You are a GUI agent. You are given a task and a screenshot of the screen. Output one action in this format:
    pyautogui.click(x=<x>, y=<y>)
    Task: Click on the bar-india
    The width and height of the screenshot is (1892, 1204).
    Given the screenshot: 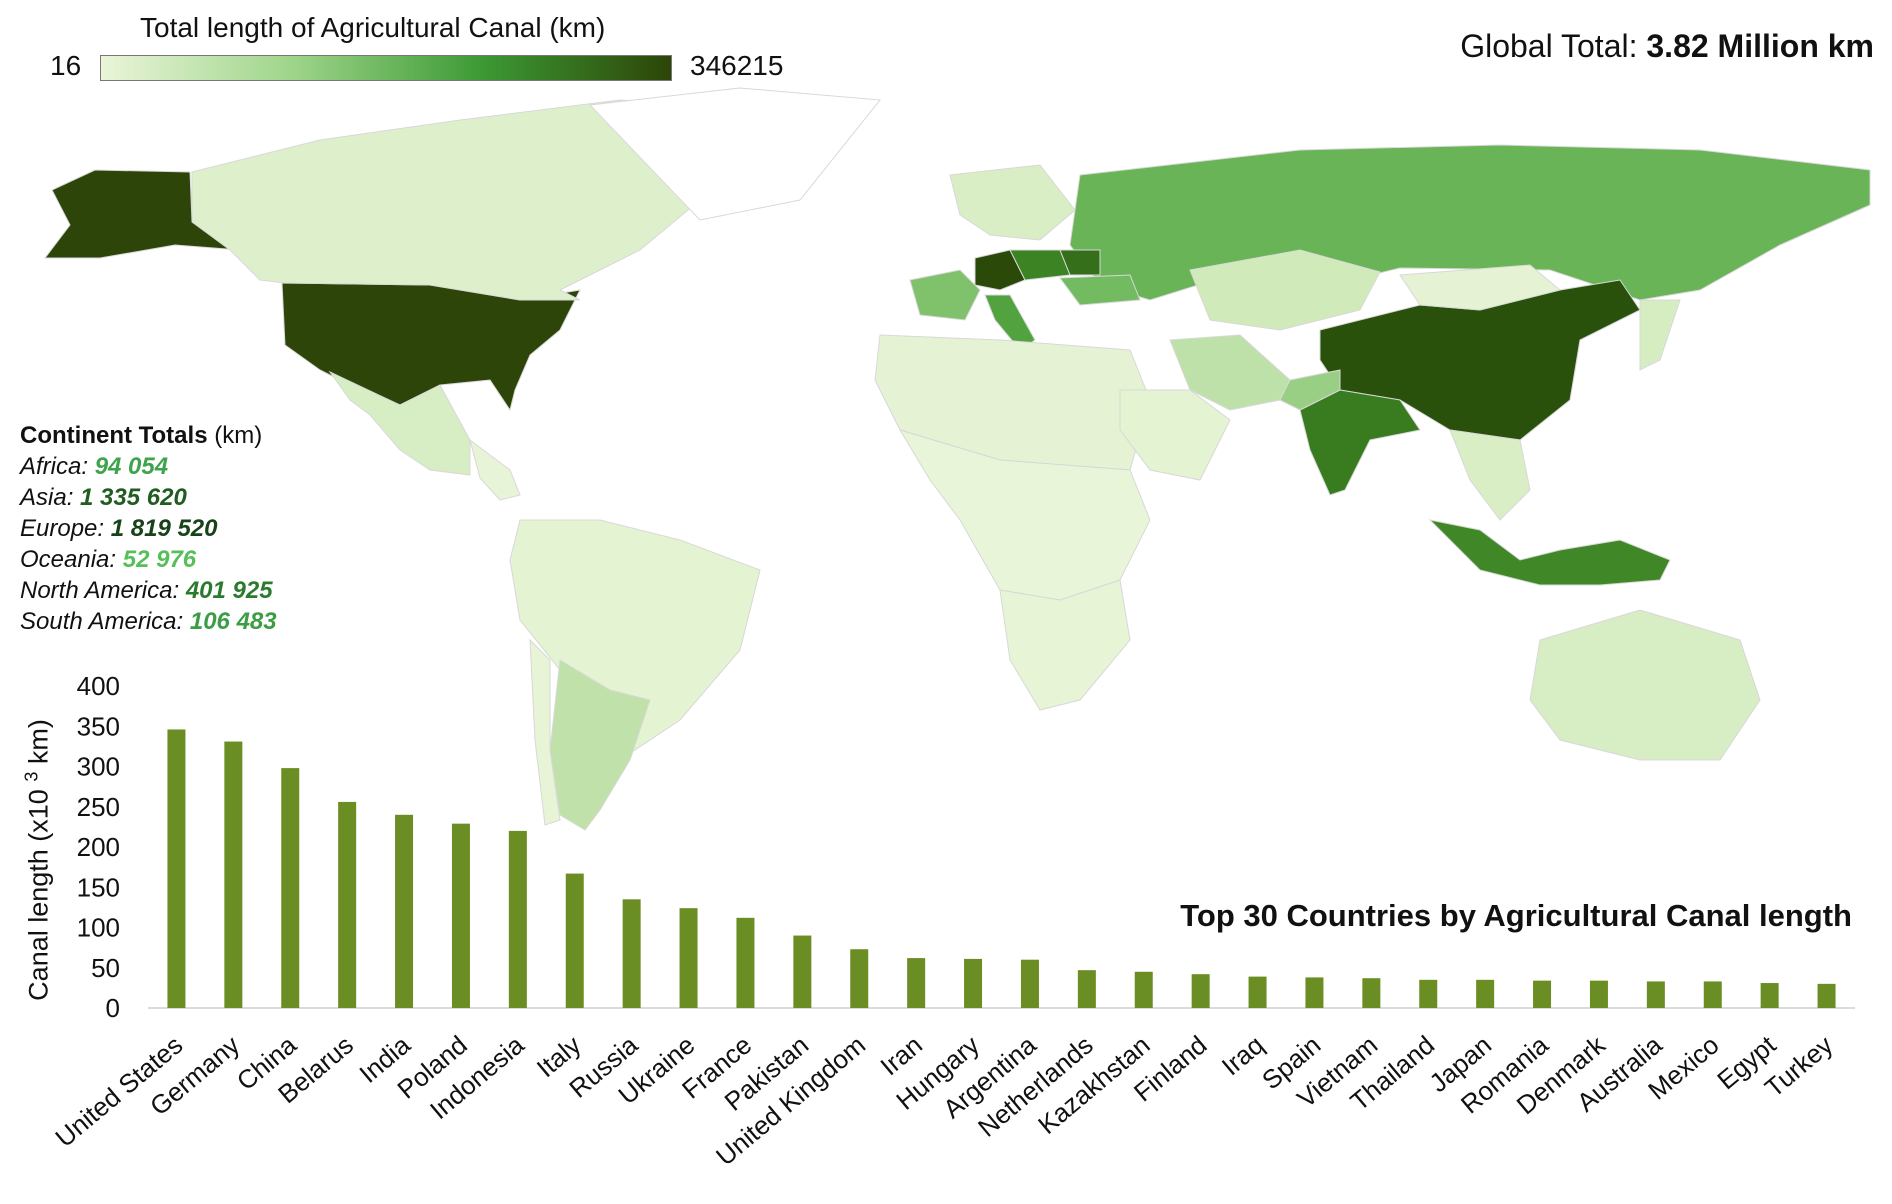 What is the action you would take?
    pyautogui.click(x=404, y=911)
    